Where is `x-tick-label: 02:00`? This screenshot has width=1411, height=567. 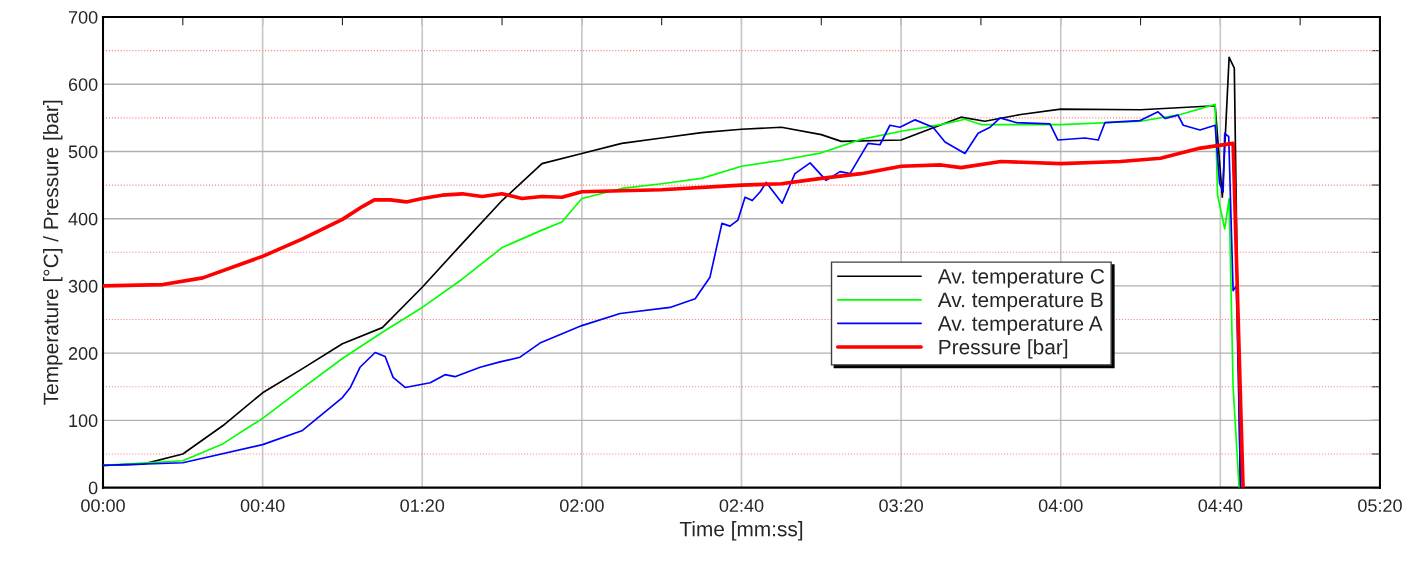
x-tick-label: 02:00 is located at coordinates (581, 505).